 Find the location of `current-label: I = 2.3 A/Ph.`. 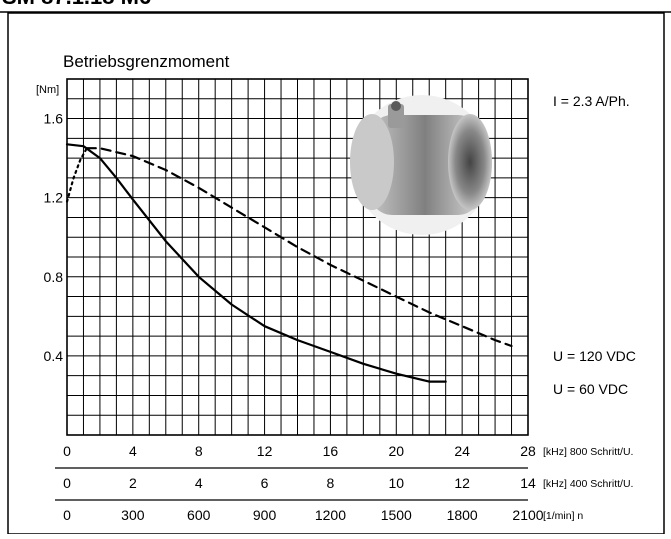

current-label: I = 2.3 A/Ph. is located at coordinates (591, 101).